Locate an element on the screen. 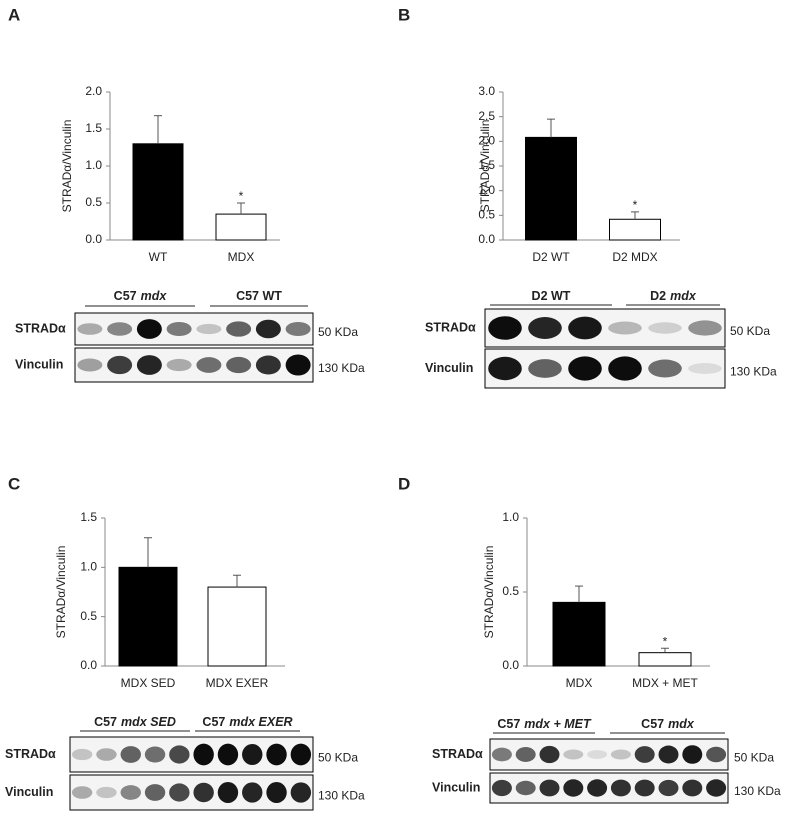  x-tick-label: WT is located at coordinates (158, 257).